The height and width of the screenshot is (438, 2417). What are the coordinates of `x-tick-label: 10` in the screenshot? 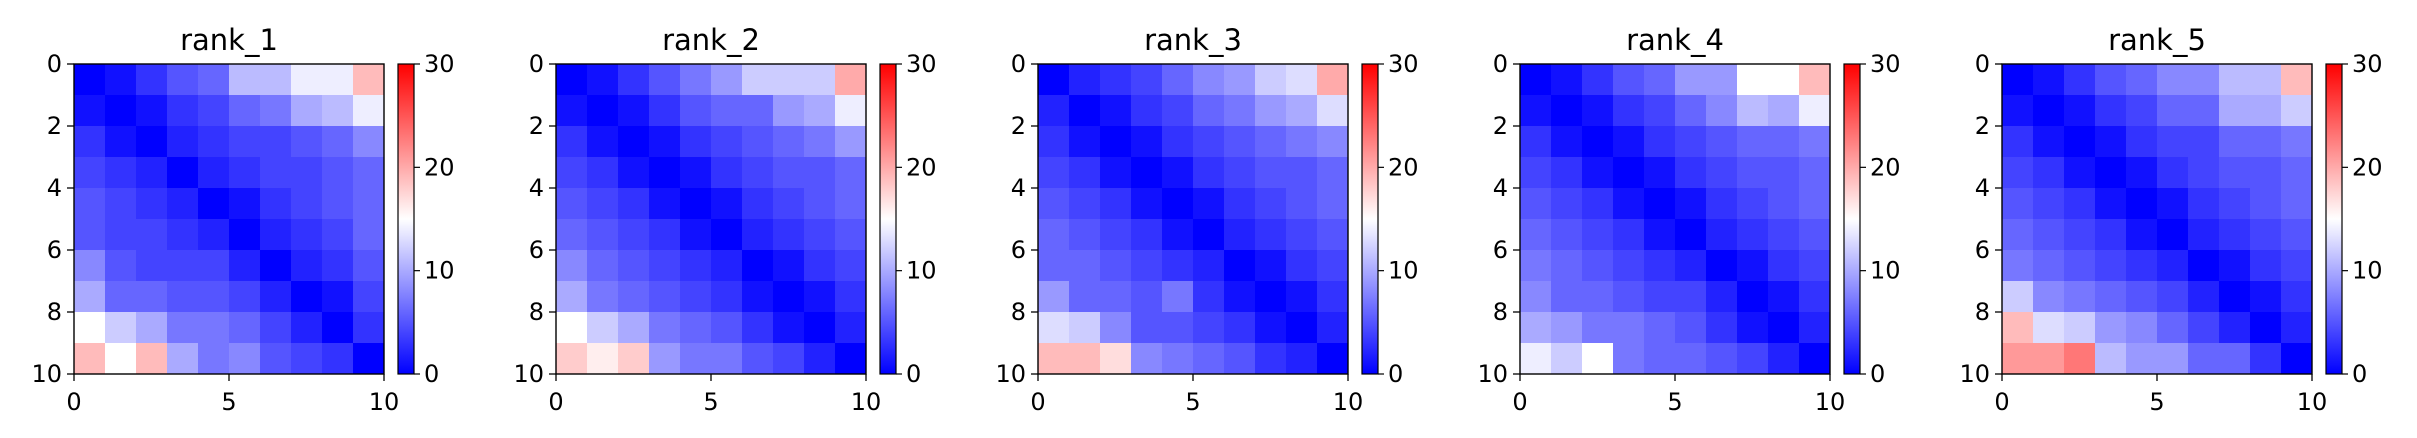 It's located at (1348, 402).